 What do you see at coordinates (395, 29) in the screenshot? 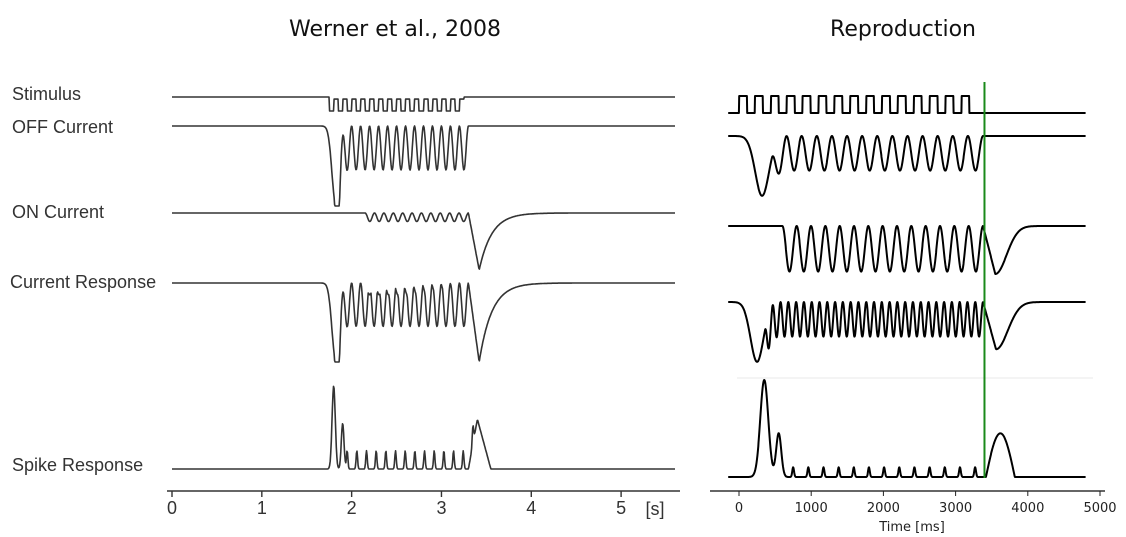
I see `left-panel-title: Werner et al., 2008` at bounding box center [395, 29].